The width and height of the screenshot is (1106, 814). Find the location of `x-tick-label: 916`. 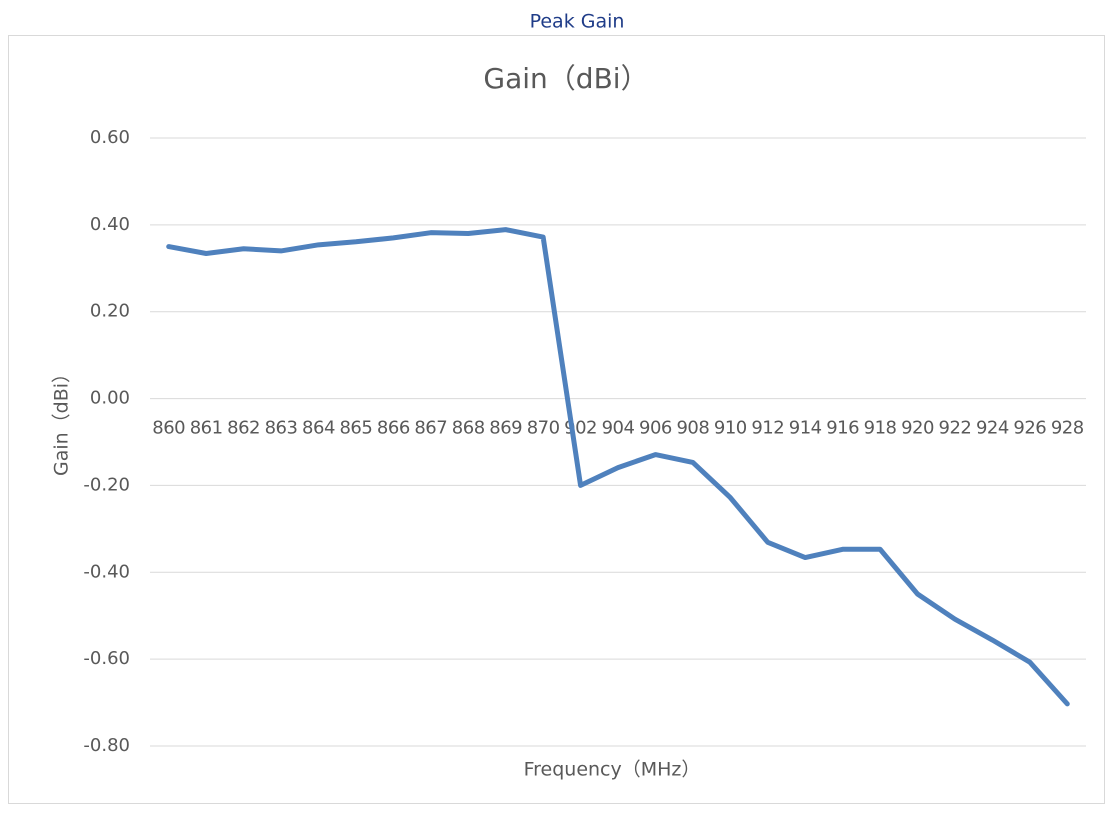

x-tick-label: 916 is located at coordinates (842, 428).